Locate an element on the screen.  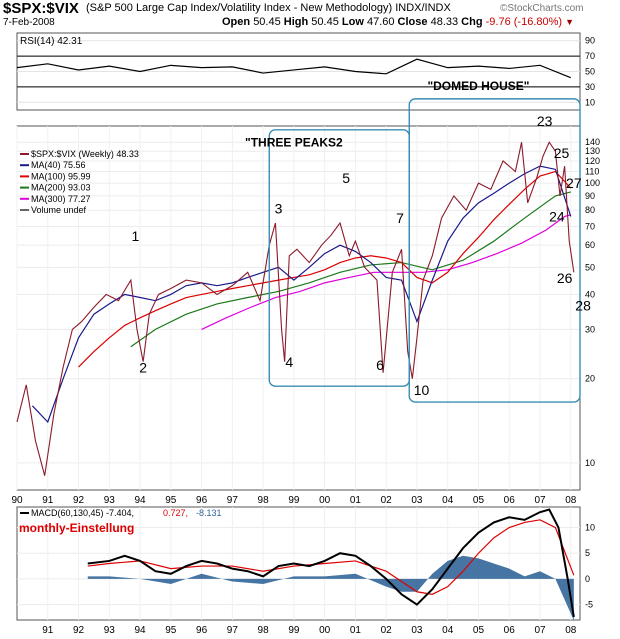
macd-x-tick-label: 03 is located at coordinates (417, 630).